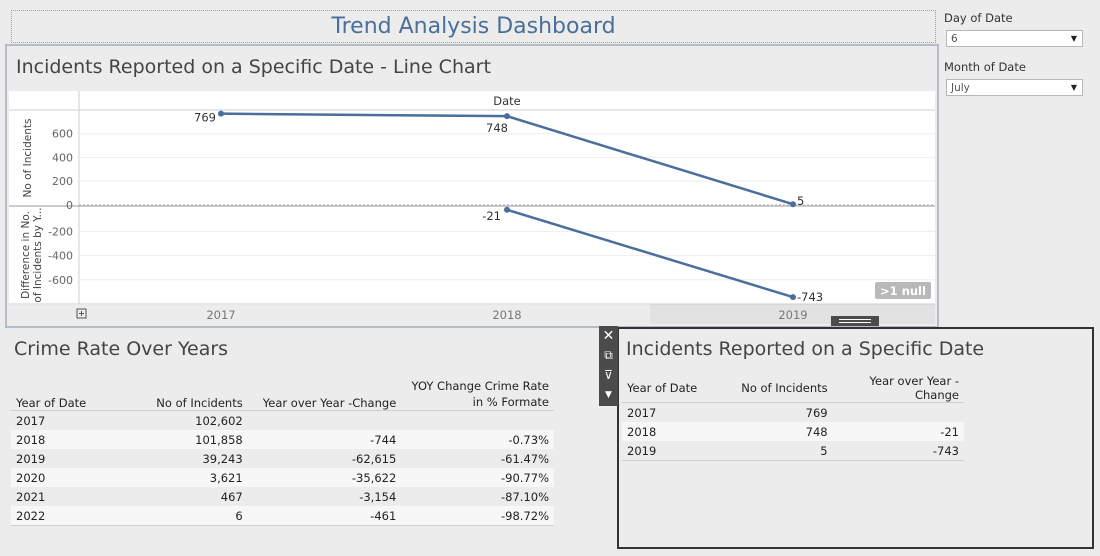 This screenshot has width=1100, height=556. I want to click on null-indicator-badge, so click(903, 290).